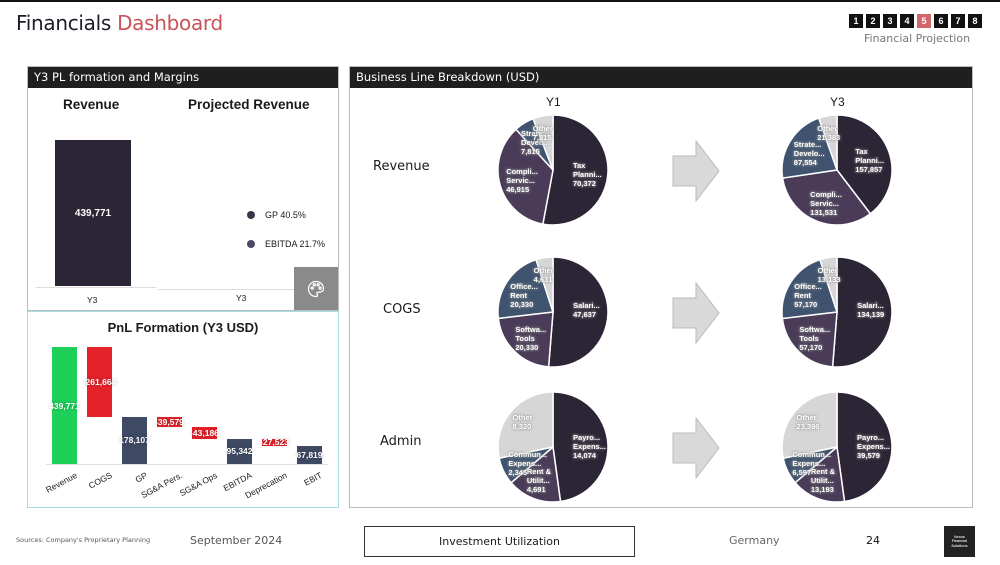 This screenshot has width=1000, height=565. What do you see at coordinates (543, 480) in the screenshot?
I see `pie-slice-label: Rent & Utilit... 4,691` at bounding box center [543, 480].